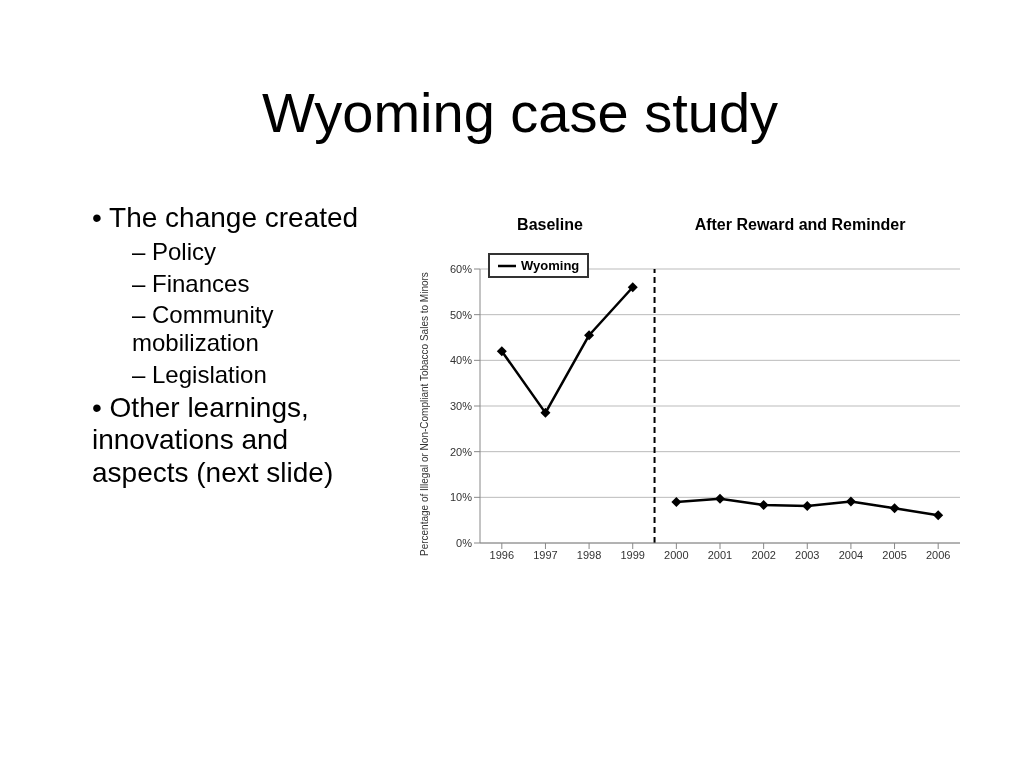 This screenshot has height=768, width=1024. I want to click on x-tick-label: 1998, so click(589, 554).